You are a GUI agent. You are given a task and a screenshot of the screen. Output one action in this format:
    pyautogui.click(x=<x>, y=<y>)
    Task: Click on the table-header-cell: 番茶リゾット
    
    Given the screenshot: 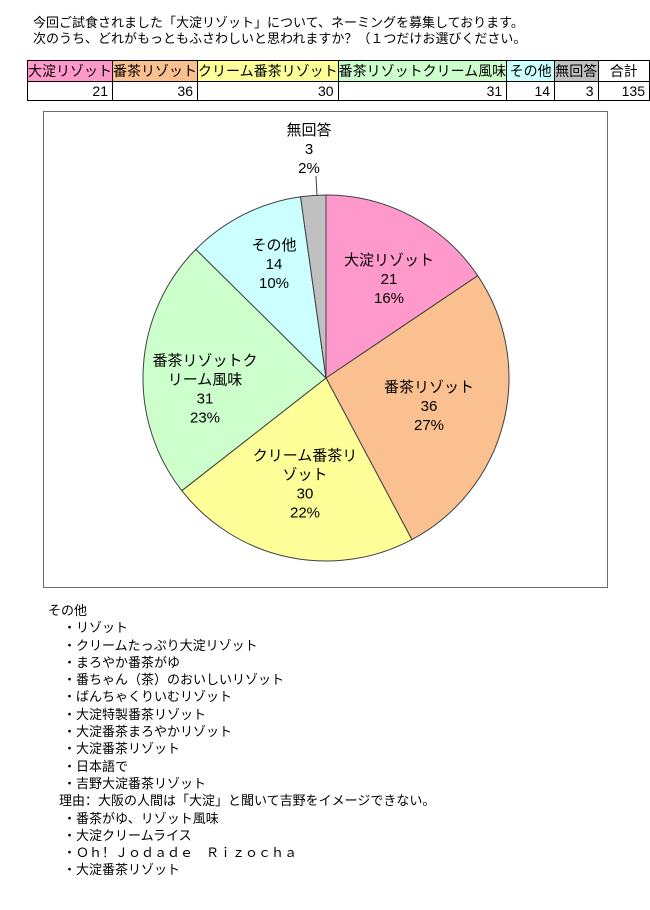 What is the action you would take?
    pyautogui.click(x=155, y=71)
    